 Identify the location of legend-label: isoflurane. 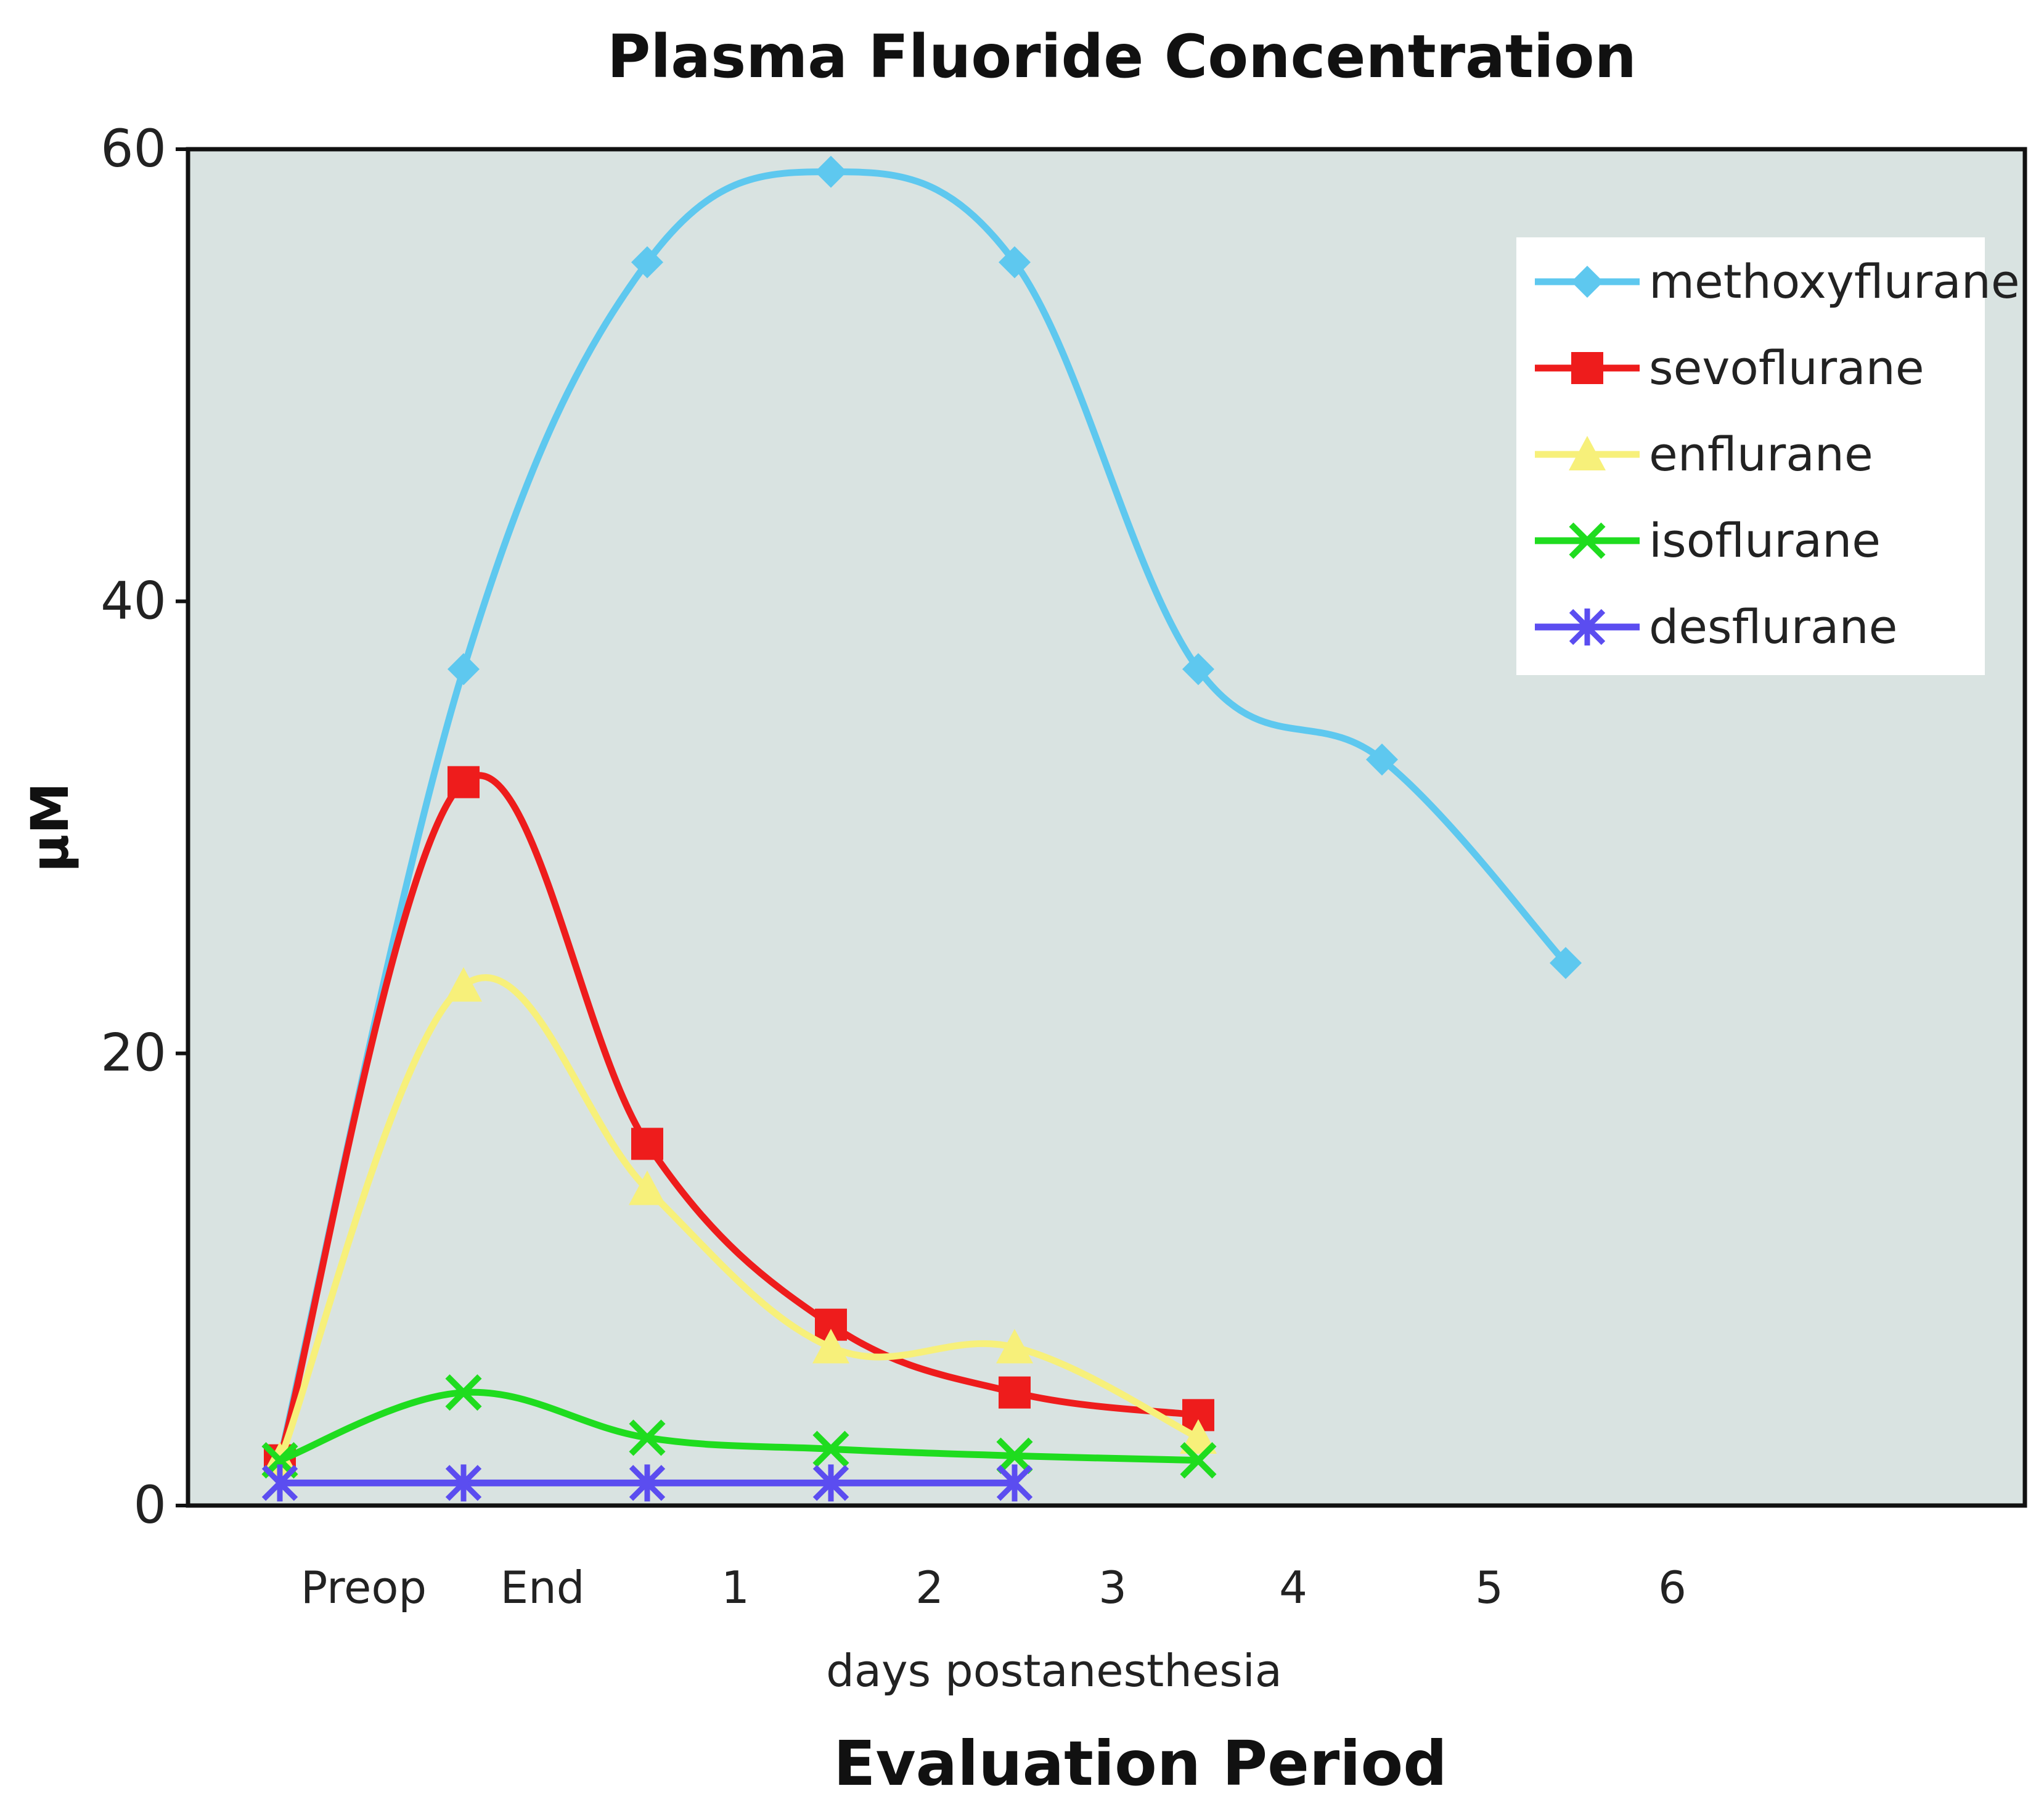
(1765, 540).